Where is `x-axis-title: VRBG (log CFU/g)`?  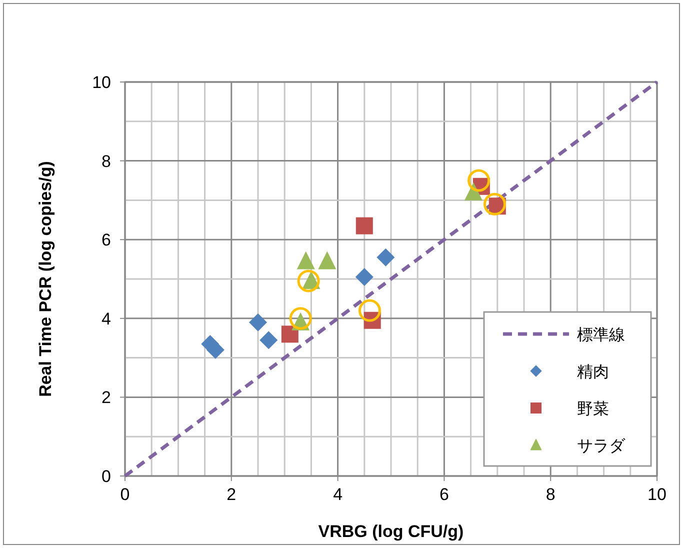 x-axis-title: VRBG (log CFU/g) is located at coordinates (391, 531).